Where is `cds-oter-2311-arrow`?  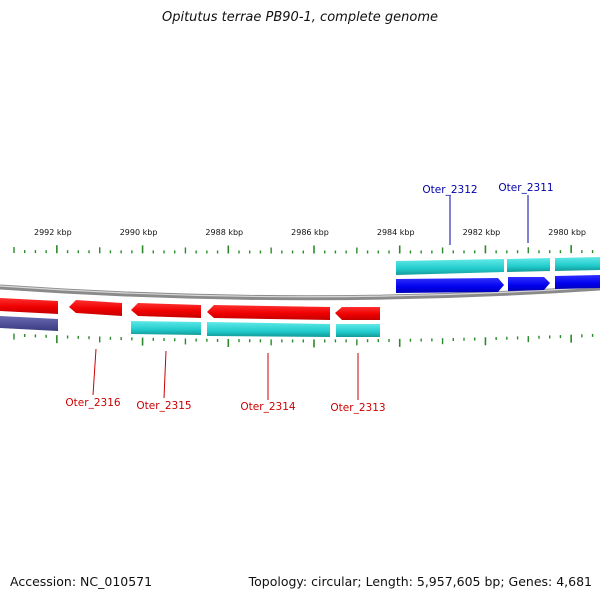
cds-oter-2311-arrow is located at coordinates (529, 284).